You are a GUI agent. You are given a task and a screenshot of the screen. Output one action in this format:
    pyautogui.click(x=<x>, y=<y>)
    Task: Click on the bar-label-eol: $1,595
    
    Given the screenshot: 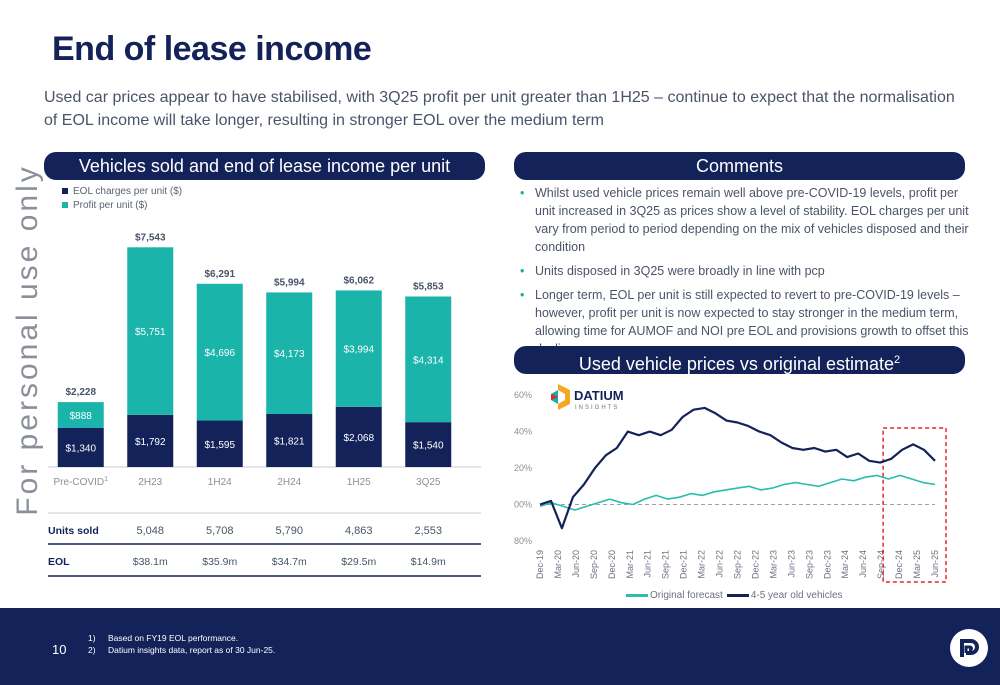 What is the action you would take?
    pyautogui.click(x=219, y=445)
    